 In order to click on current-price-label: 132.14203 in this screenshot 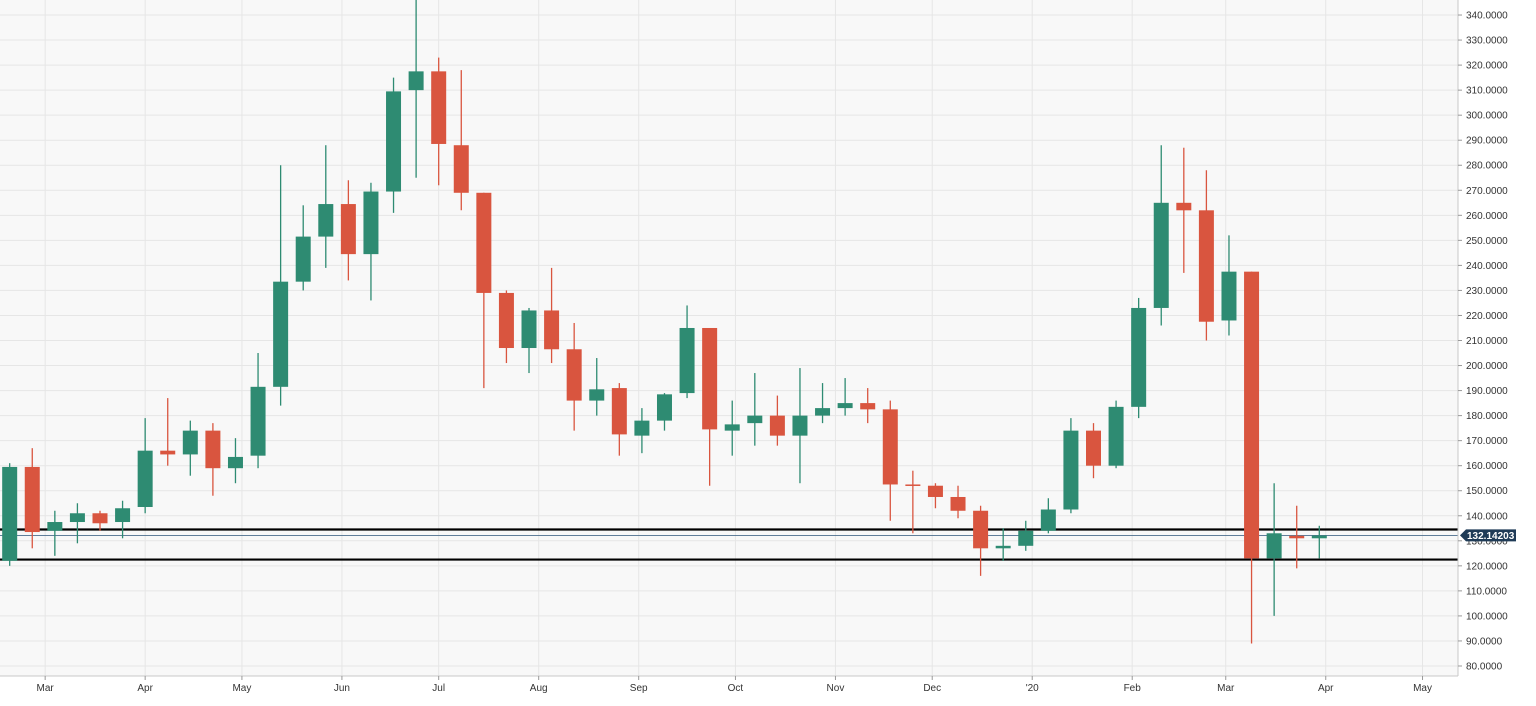, I will do `click(1491, 536)`.